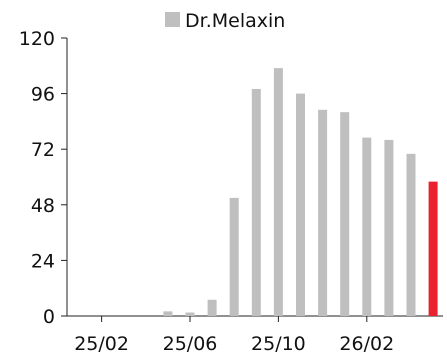 The width and height of the screenshot is (447, 361). What do you see at coordinates (43, 178) in the screenshot?
I see `y-axis: 0 24 48 72 96 120` at bounding box center [43, 178].